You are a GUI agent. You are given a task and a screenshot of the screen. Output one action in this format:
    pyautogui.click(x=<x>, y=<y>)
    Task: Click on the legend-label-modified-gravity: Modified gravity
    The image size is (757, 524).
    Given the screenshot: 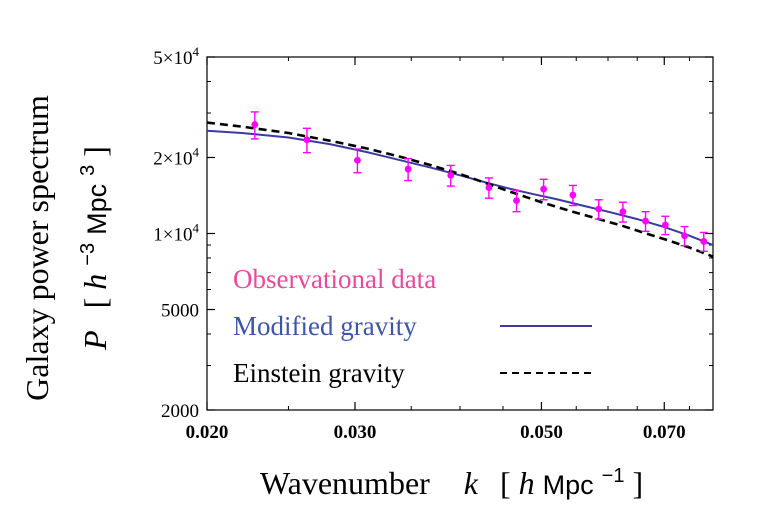 What is the action you would take?
    pyautogui.click(x=325, y=326)
    